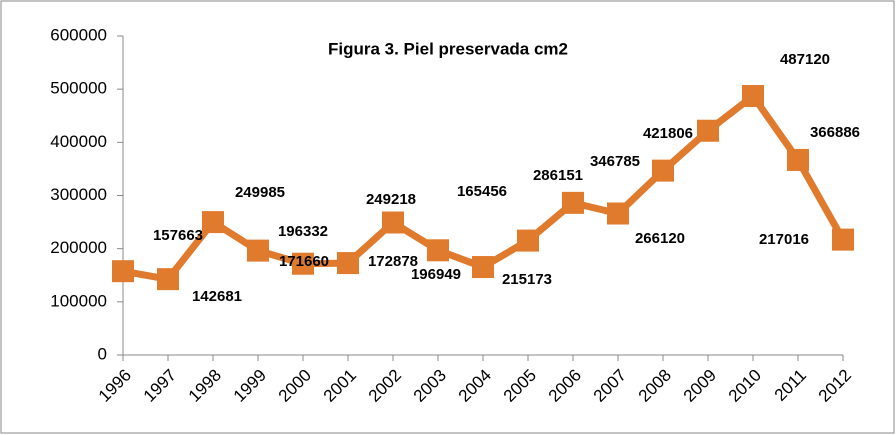 This screenshot has height=435, width=896. What do you see at coordinates (217, 296) in the screenshot?
I see `data-label: 142681` at bounding box center [217, 296].